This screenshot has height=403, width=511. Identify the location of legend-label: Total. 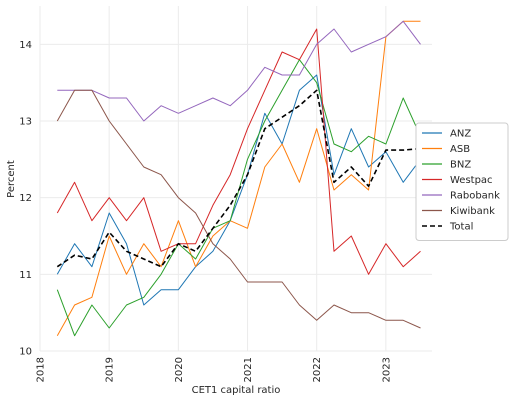
(461, 227).